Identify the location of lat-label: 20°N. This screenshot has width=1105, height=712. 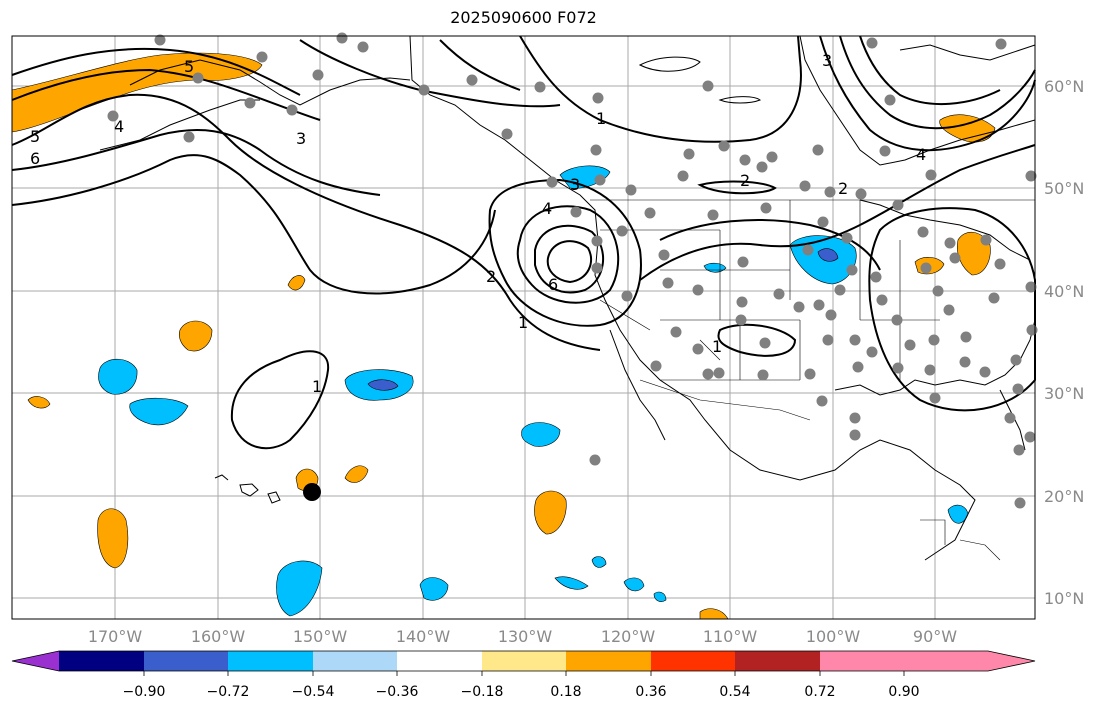
(1064, 496).